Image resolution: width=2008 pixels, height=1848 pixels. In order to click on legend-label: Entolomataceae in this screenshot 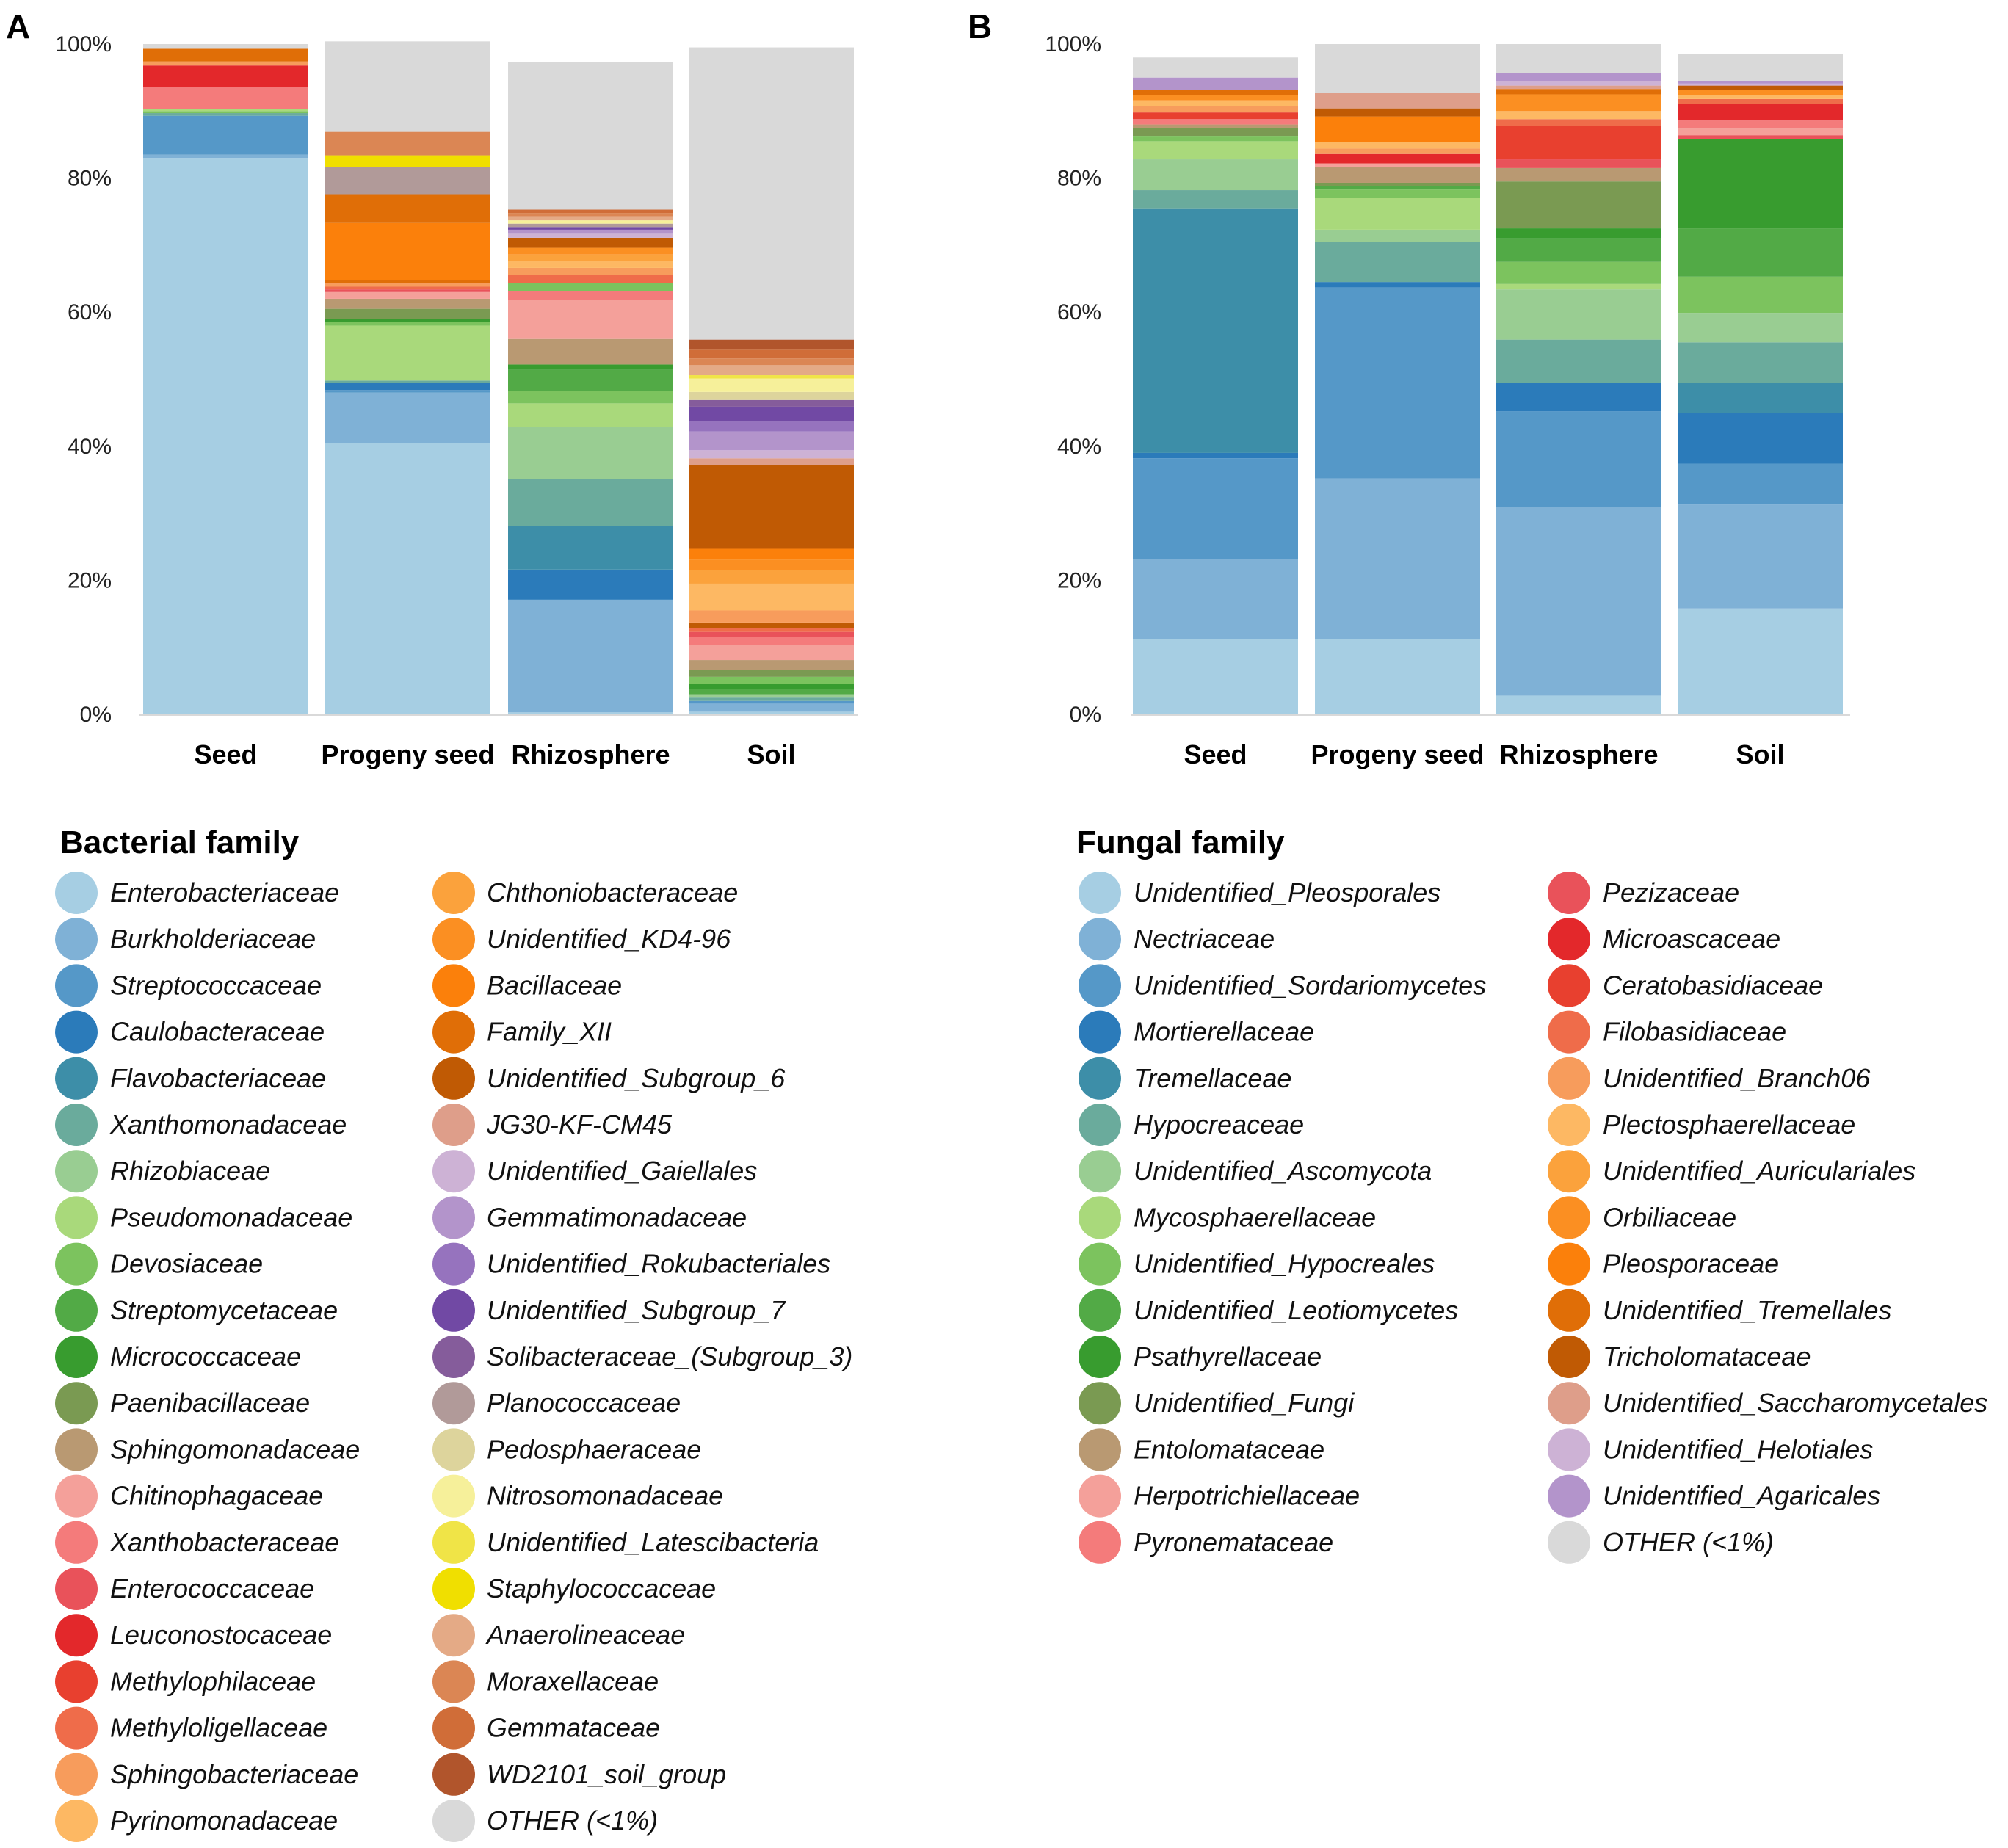, I will do `click(1229, 1449)`.